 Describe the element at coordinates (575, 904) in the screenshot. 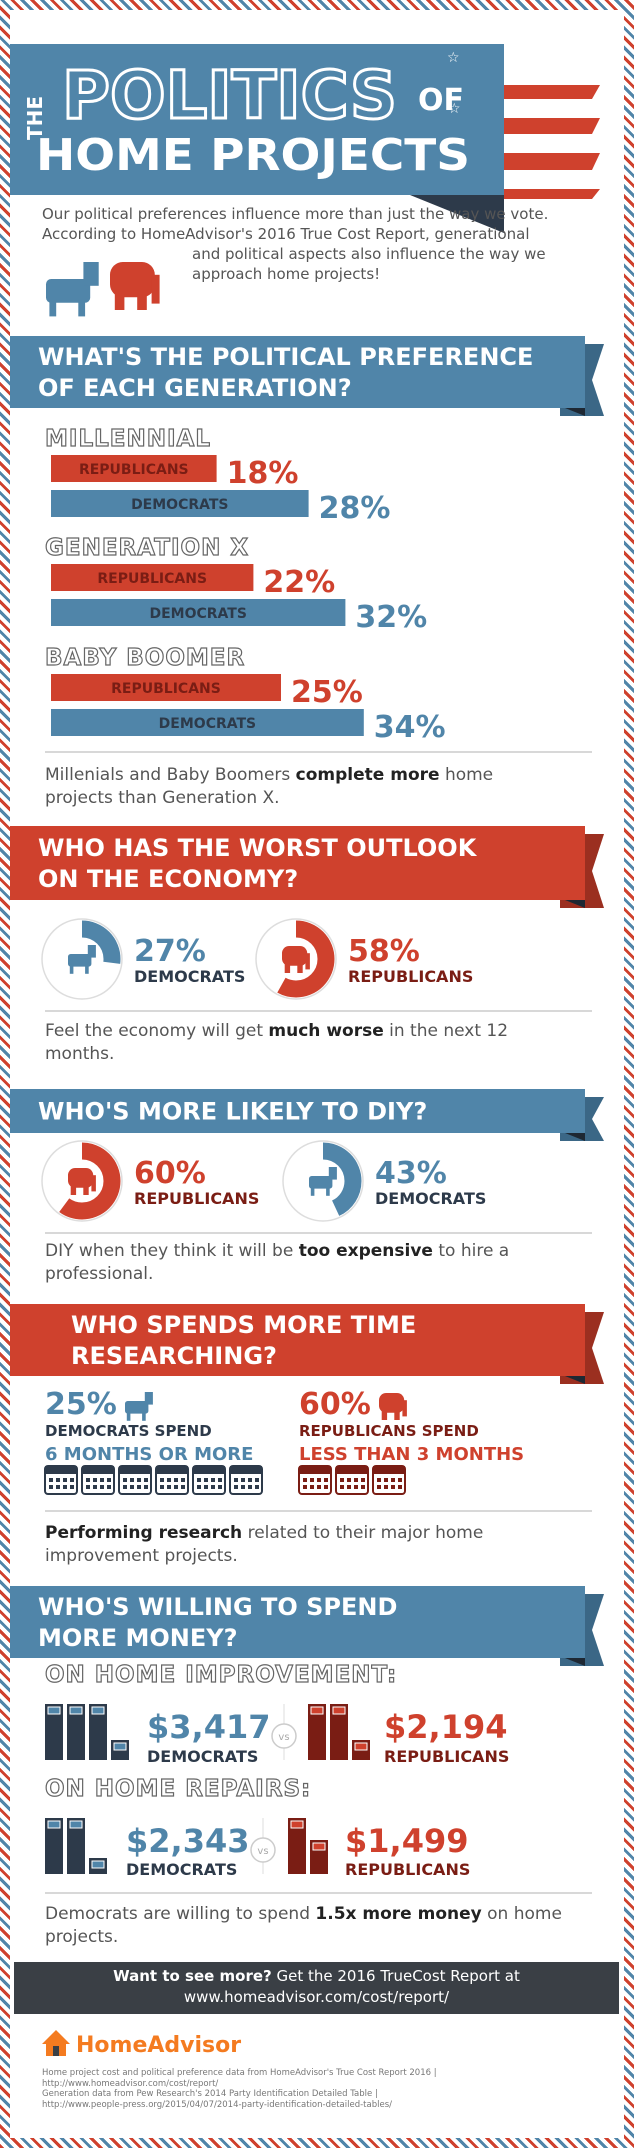

I see `banner-fold` at that location.